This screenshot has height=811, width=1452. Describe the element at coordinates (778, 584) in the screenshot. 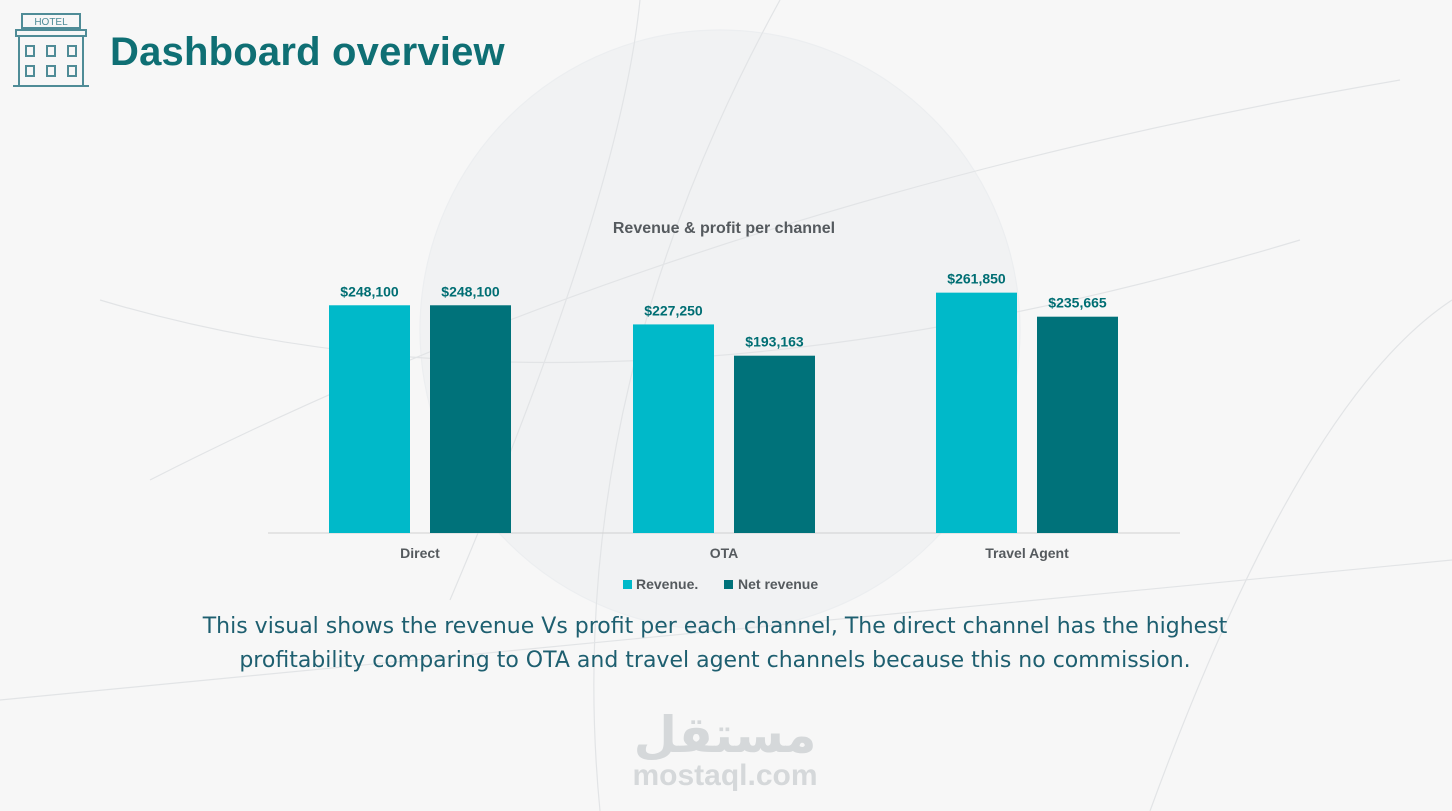

I see `legend-label-net-revenue: Net revenue` at that location.